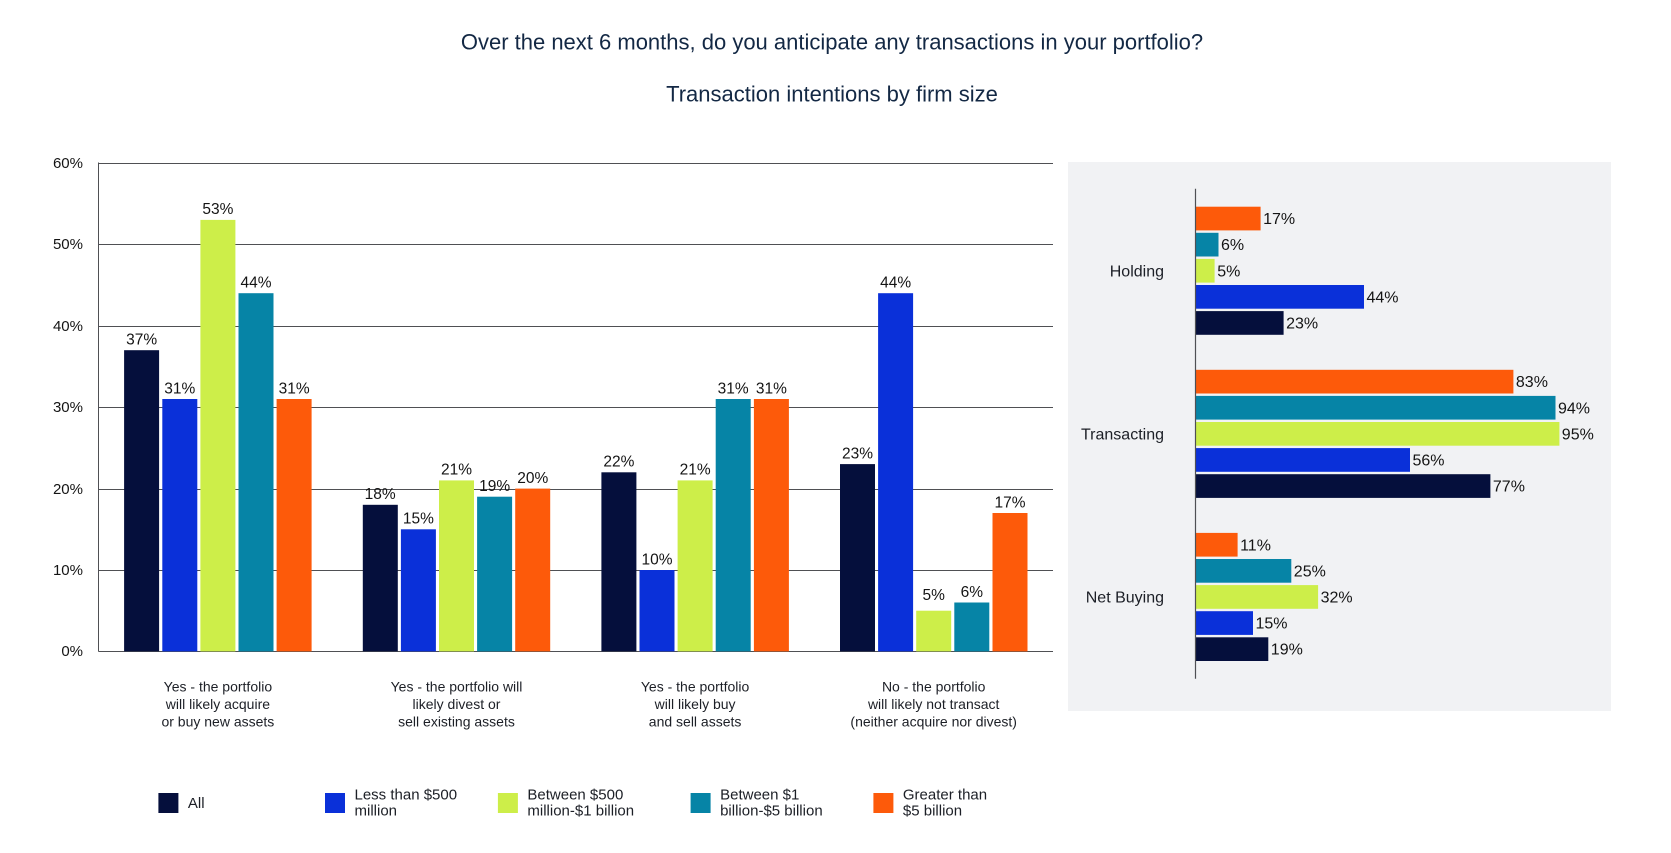  What do you see at coordinates (68, 244) in the screenshot?
I see `svg-text: 50%` at bounding box center [68, 244].